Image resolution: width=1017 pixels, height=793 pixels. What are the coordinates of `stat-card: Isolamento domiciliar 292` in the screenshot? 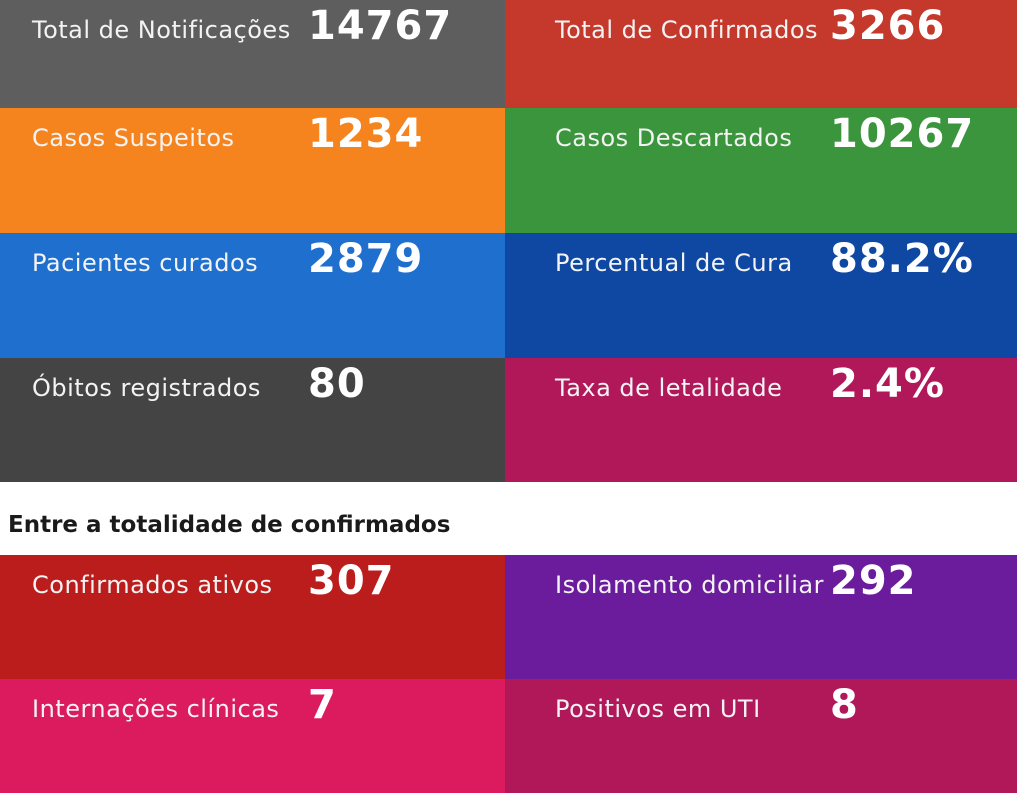 It's located at (761, 617).